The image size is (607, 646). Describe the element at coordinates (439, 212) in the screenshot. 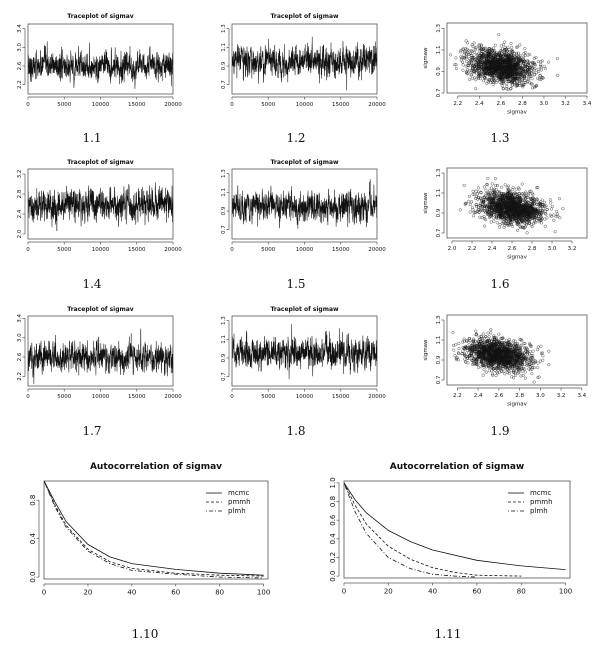

I see `y-tick-label: 0.9` at that location.